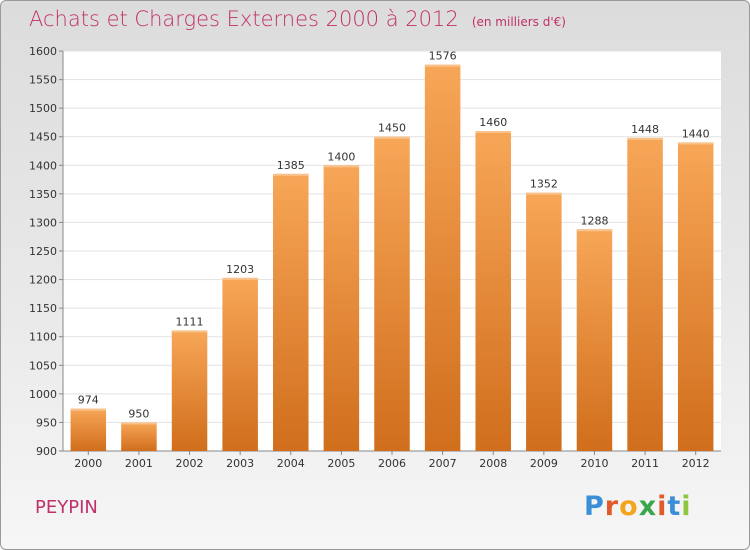  What do you see at coordinates (645, 129) in the screenshot?
I see `bar-value-label: 1448` at bounding box center [645, 129].